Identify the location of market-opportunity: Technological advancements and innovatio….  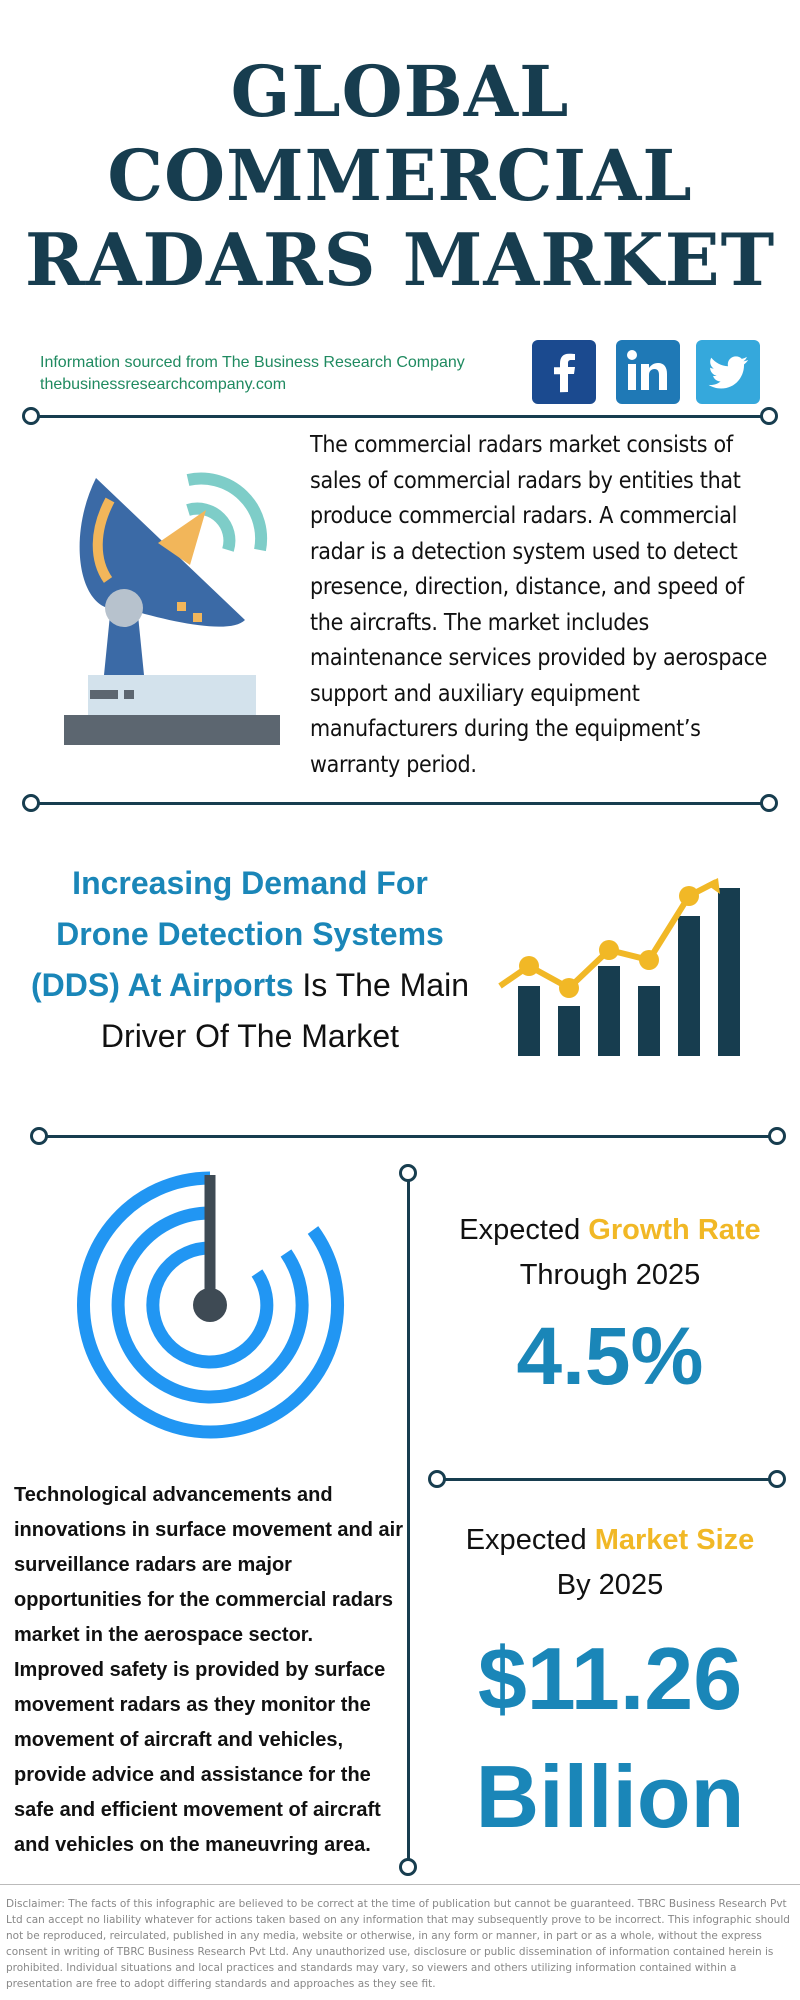
(208, 1670).